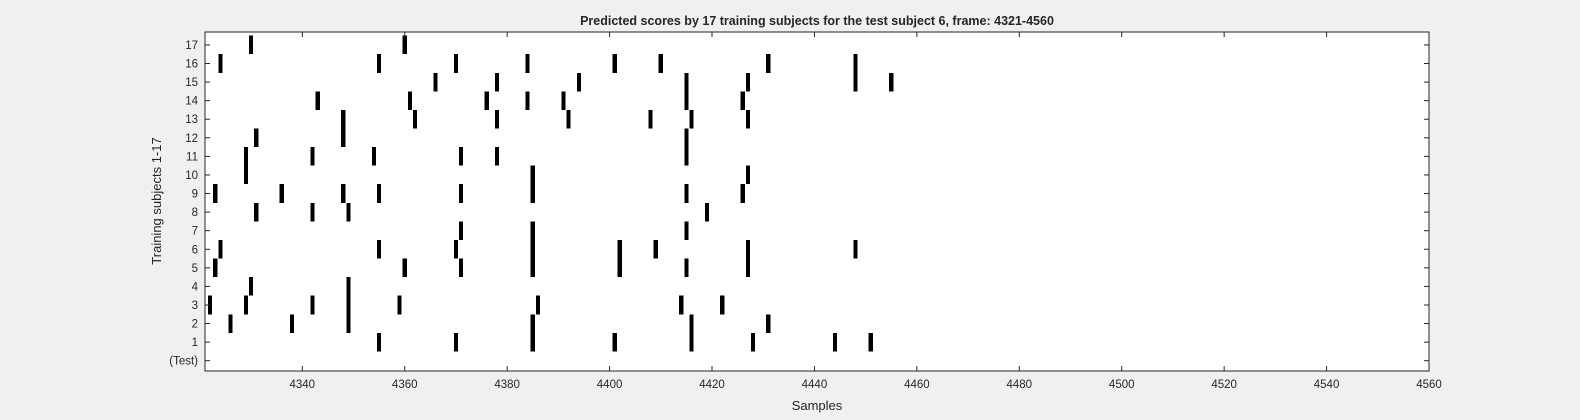  What do you see at coordinates (817, 405) in the screenshot?
I see `x-axis-label: Samples` at bounding box center [817, 405].